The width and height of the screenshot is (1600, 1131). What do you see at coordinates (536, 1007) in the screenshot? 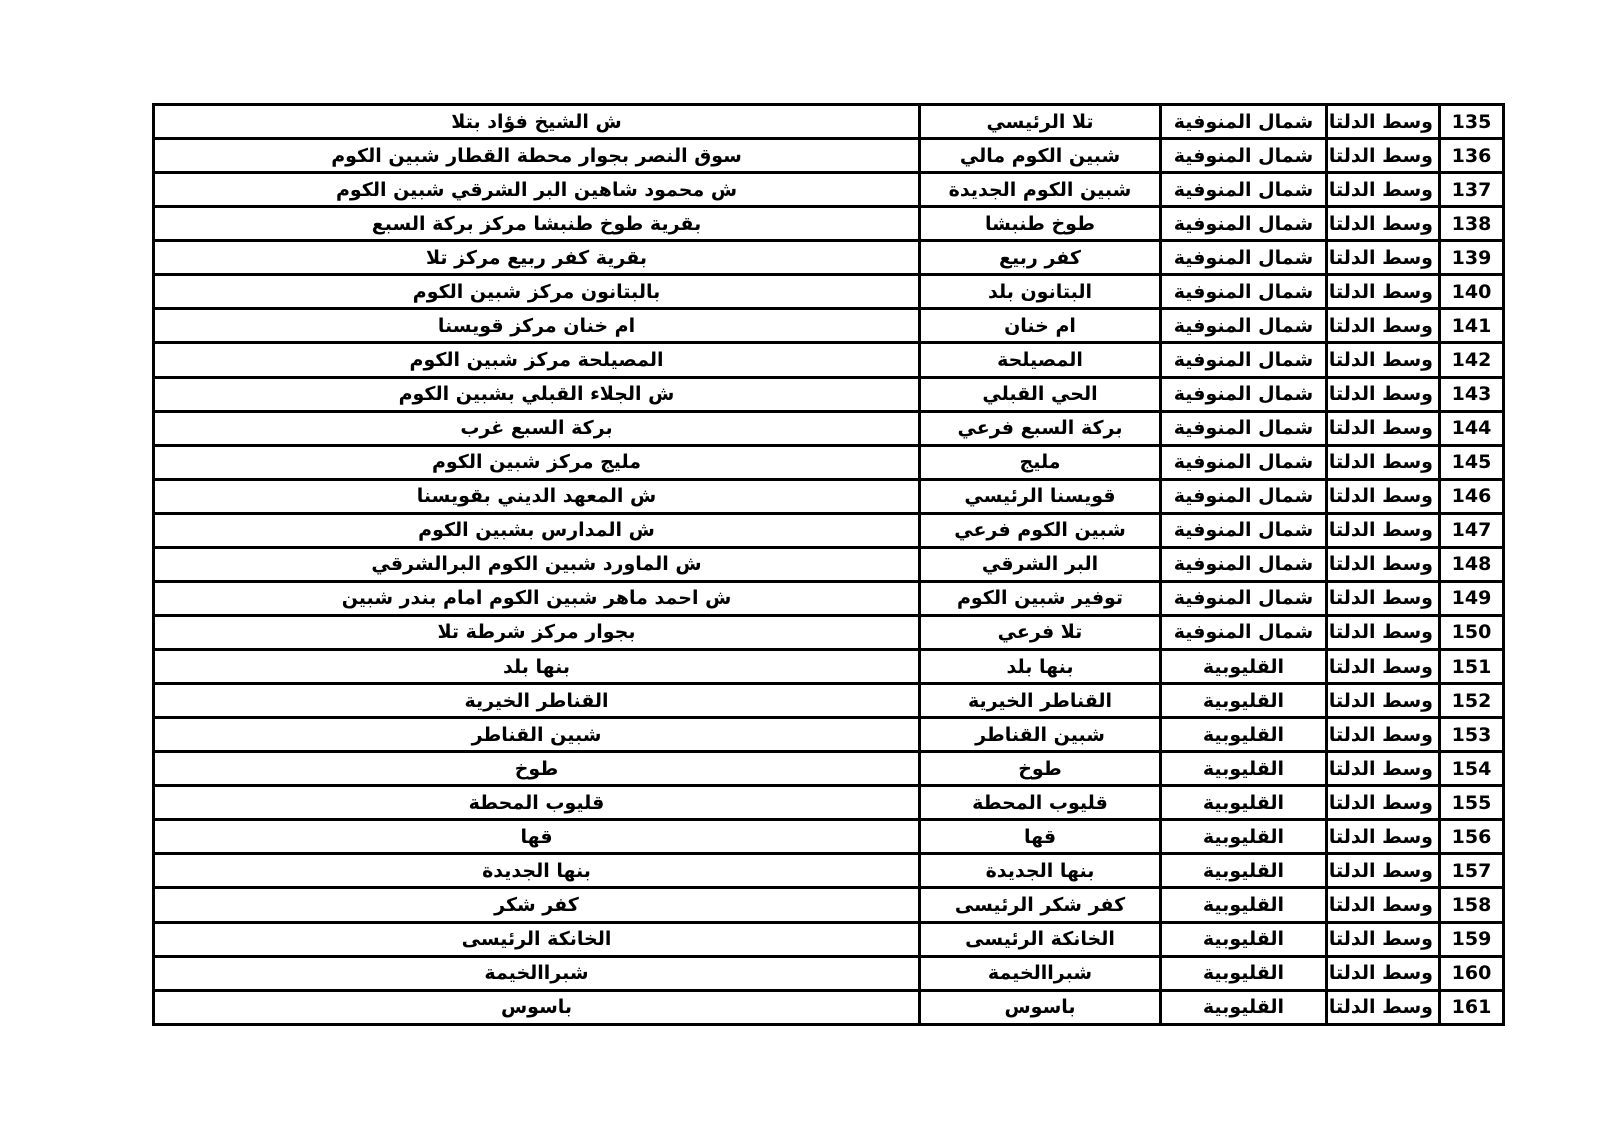
I see `cell-address: باسوس` at bounding box center [536, 1007].